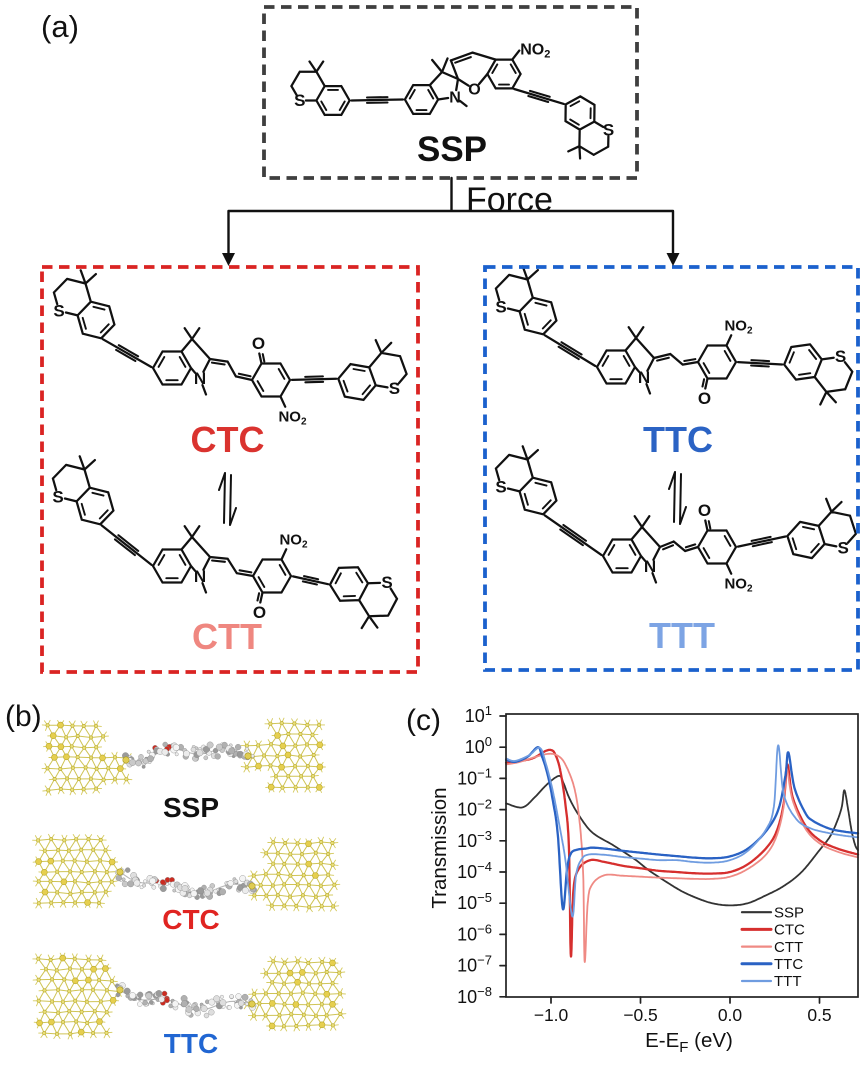  Describe the element at coordinates (439, 847) in the screenshot. I see `svg-text: Transmission` at that location.